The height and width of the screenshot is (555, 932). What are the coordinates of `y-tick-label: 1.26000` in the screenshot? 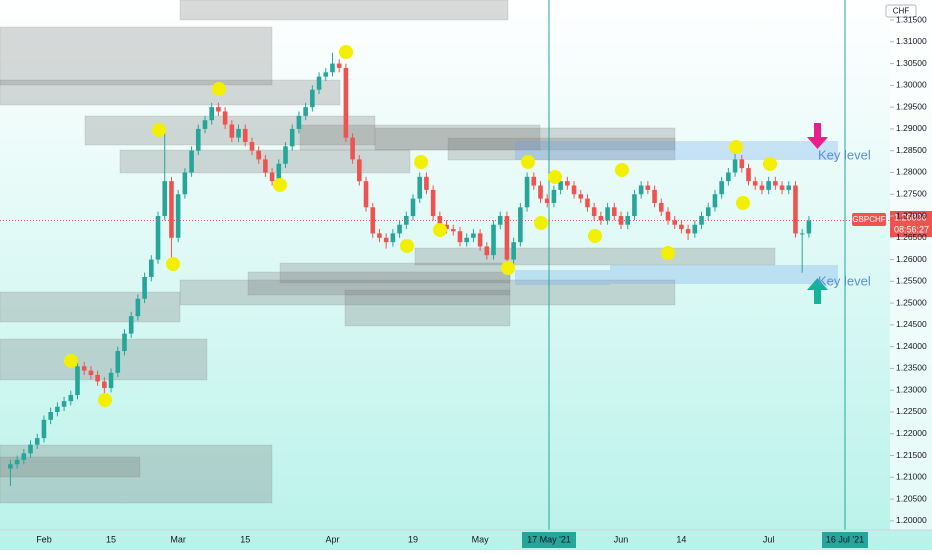 It's located at (911, 259).